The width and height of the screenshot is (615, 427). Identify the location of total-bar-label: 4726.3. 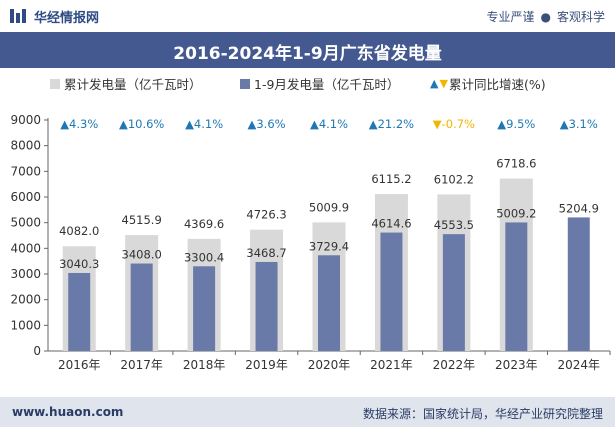
(266, 215).